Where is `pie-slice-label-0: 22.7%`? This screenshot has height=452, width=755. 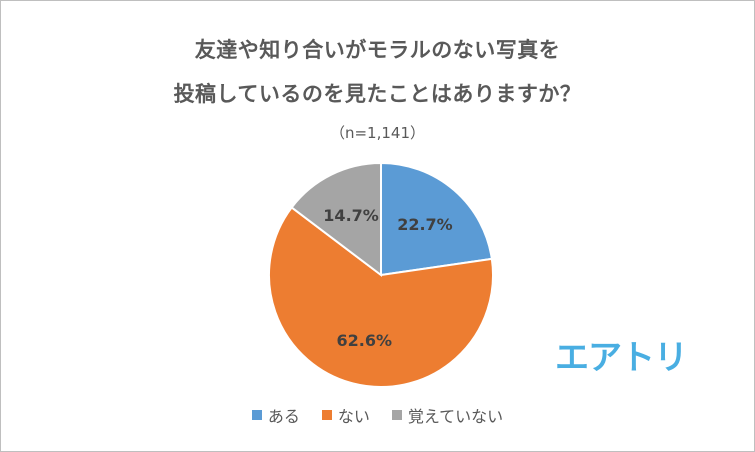 pie-slice-label-0: 22.7% is located at coordinates (425, 224).